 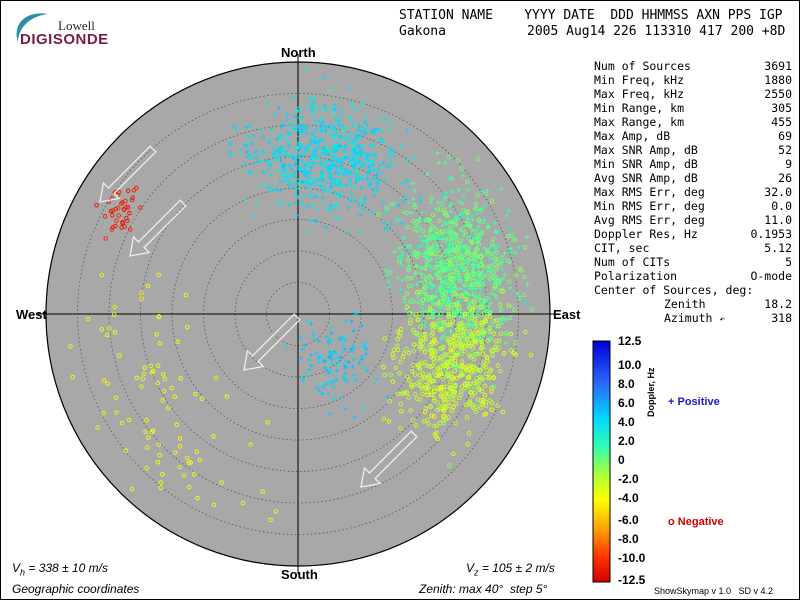 What do you see at coordinates (694, 402) in the screenshot?
I see `legend-positive: + Positive` at bounding box center [694, 402].